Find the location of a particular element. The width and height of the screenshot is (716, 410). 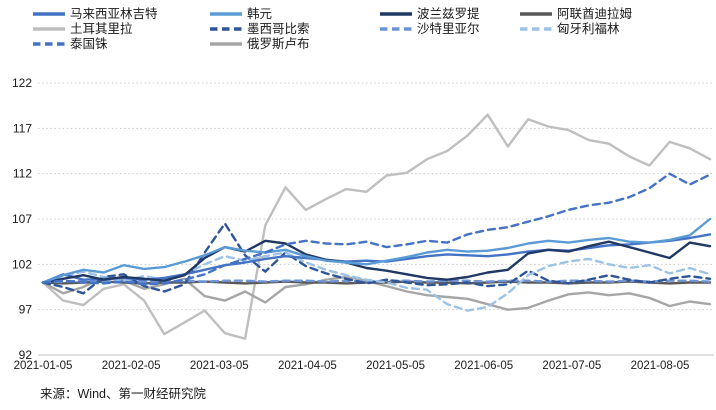

y-axis-tick-label: 117 is located at coordinates (22, 128).